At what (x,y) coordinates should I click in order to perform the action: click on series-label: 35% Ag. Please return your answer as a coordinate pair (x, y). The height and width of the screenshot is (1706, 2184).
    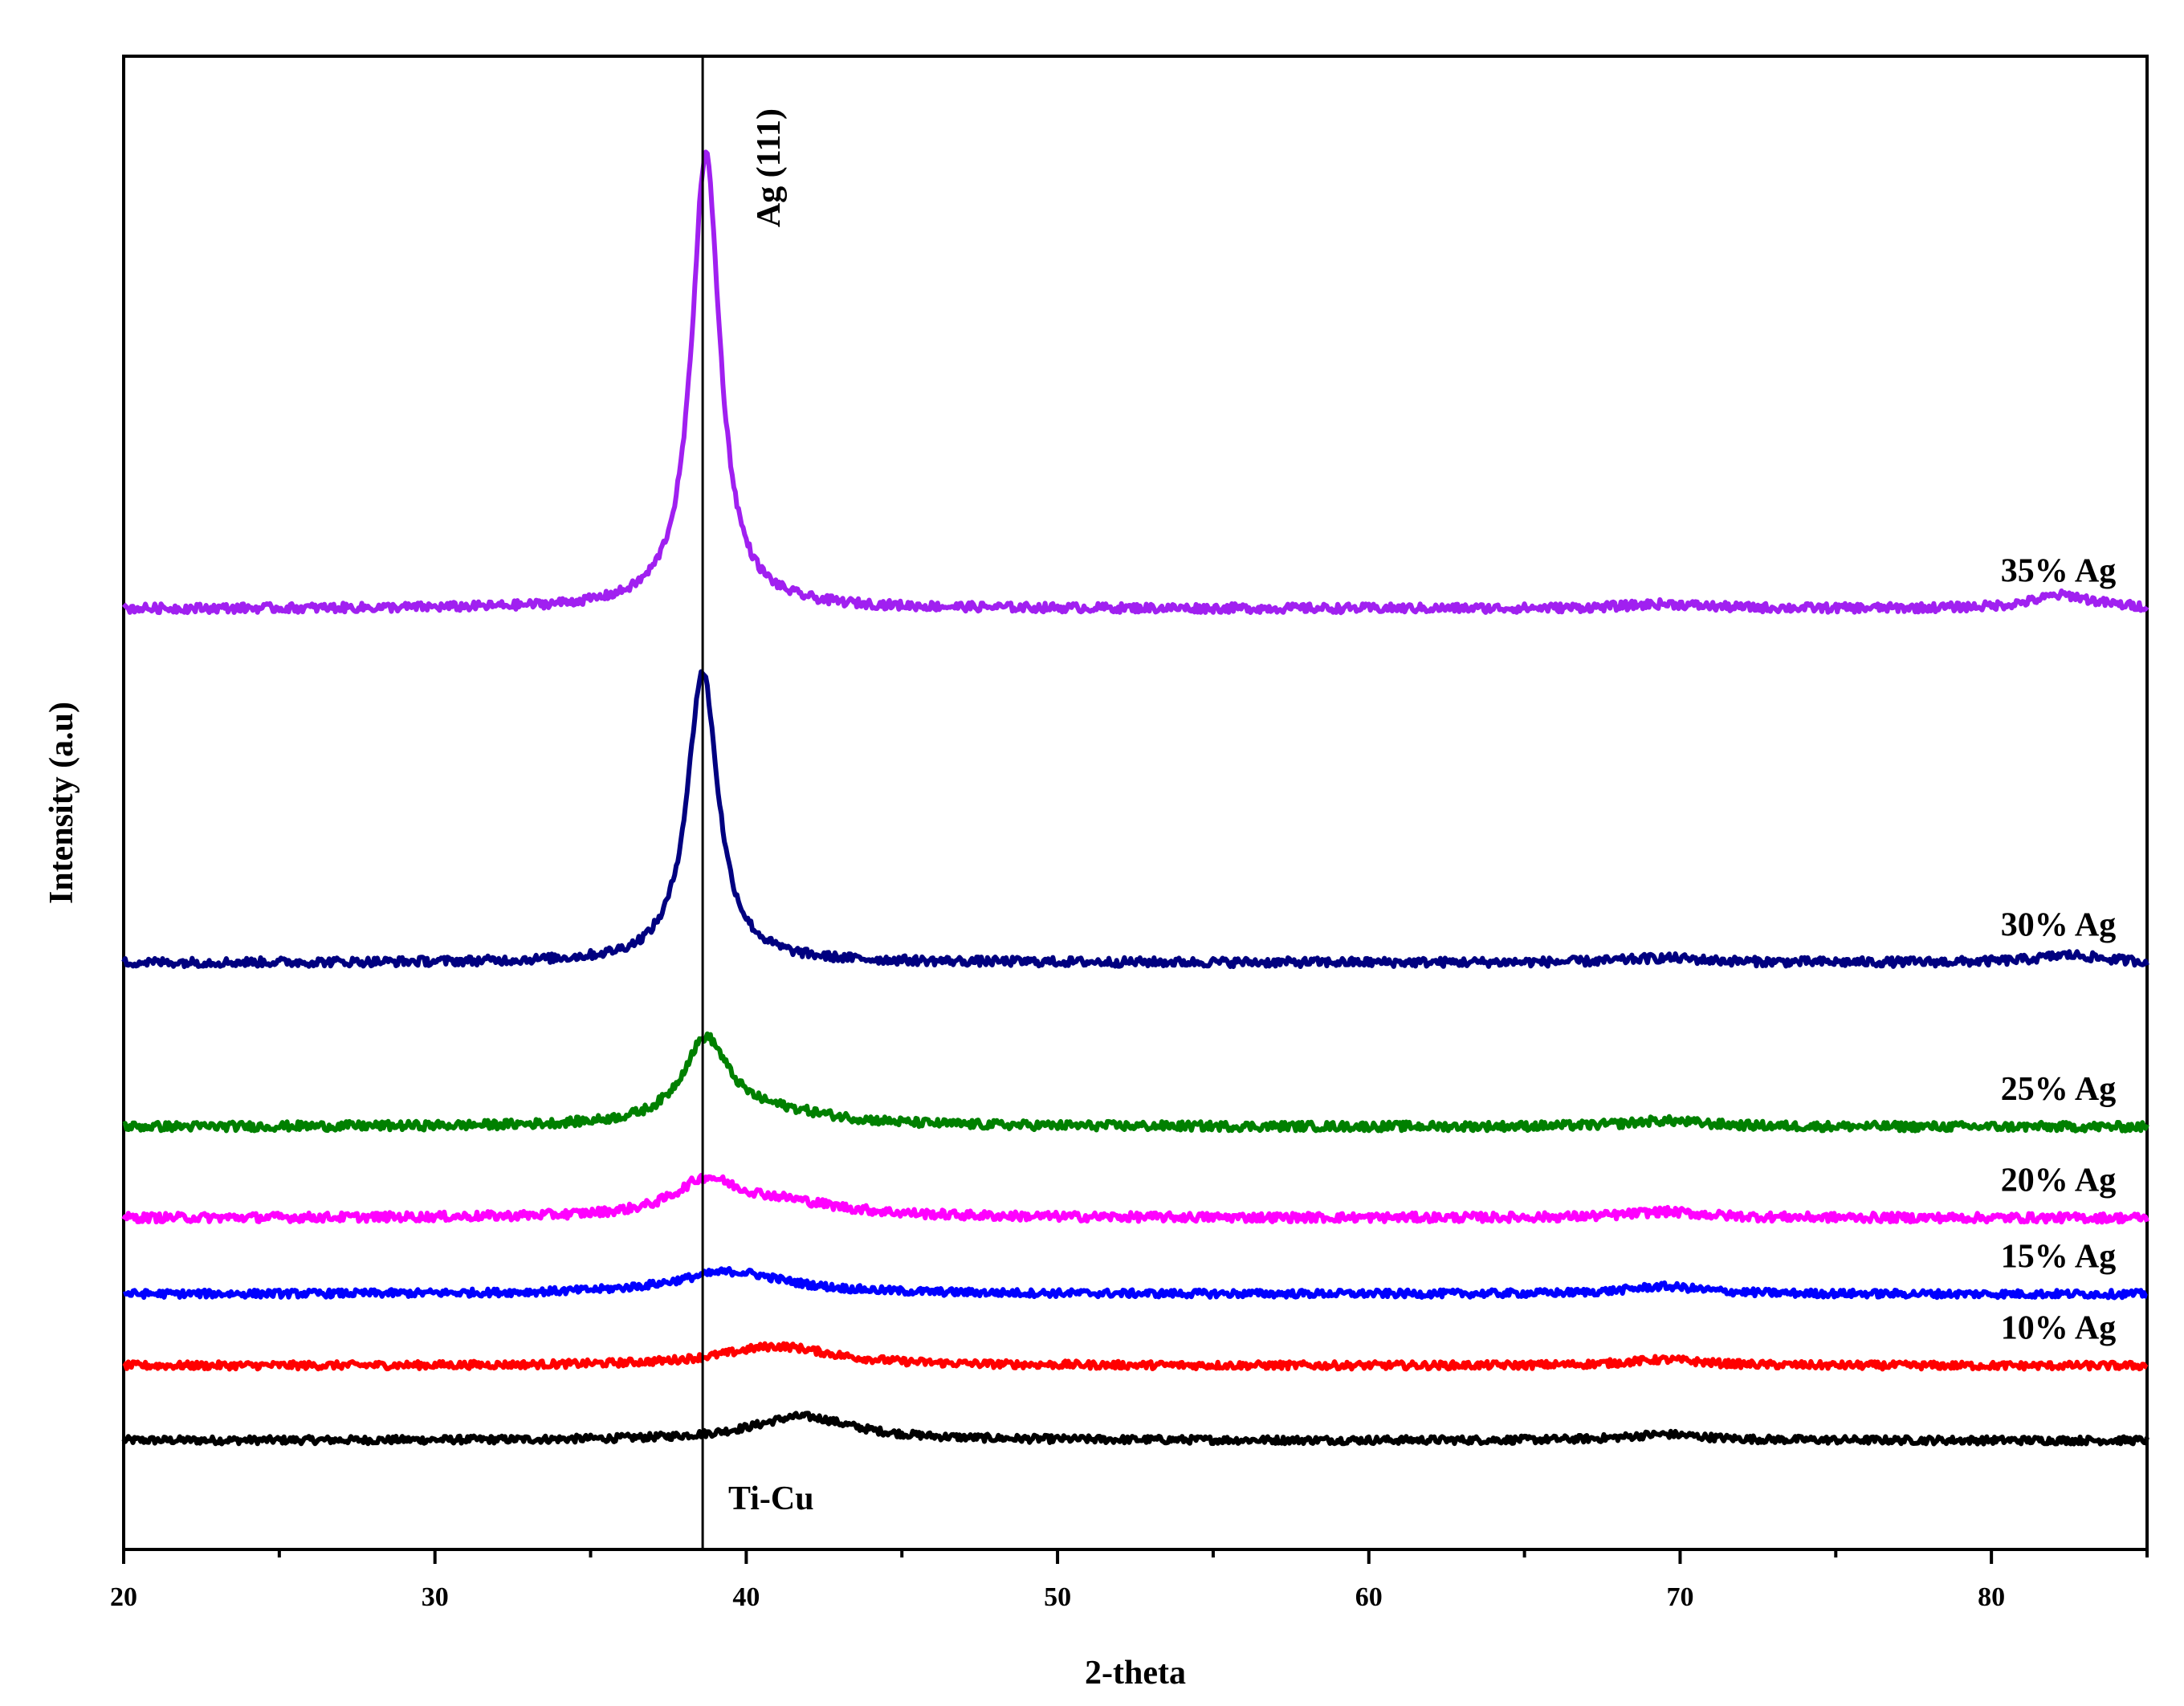
    Looking at the image, I should click on (2059, 571).